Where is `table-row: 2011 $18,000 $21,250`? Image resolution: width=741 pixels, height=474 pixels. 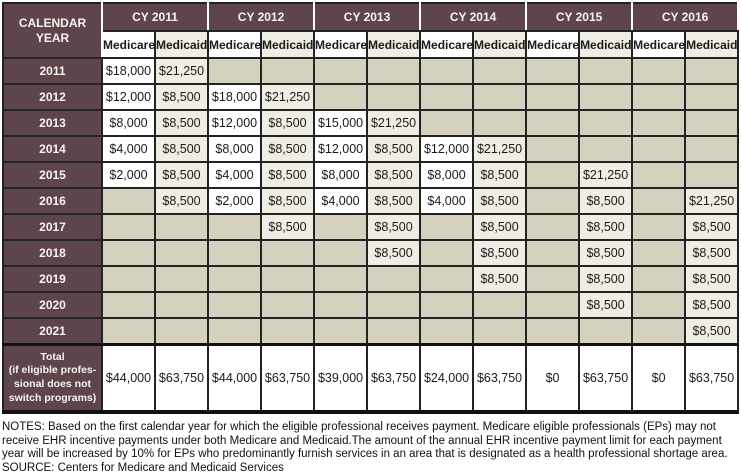 table-row: 2011 $18,000 $21,250 is located at coordinates (371, 71).